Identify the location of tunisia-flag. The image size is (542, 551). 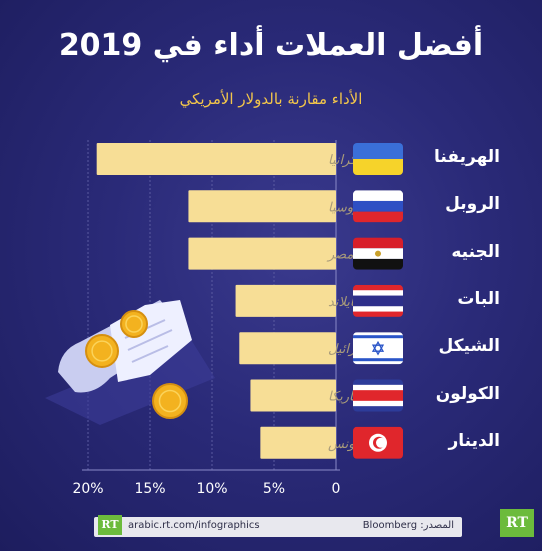
(378, 442).